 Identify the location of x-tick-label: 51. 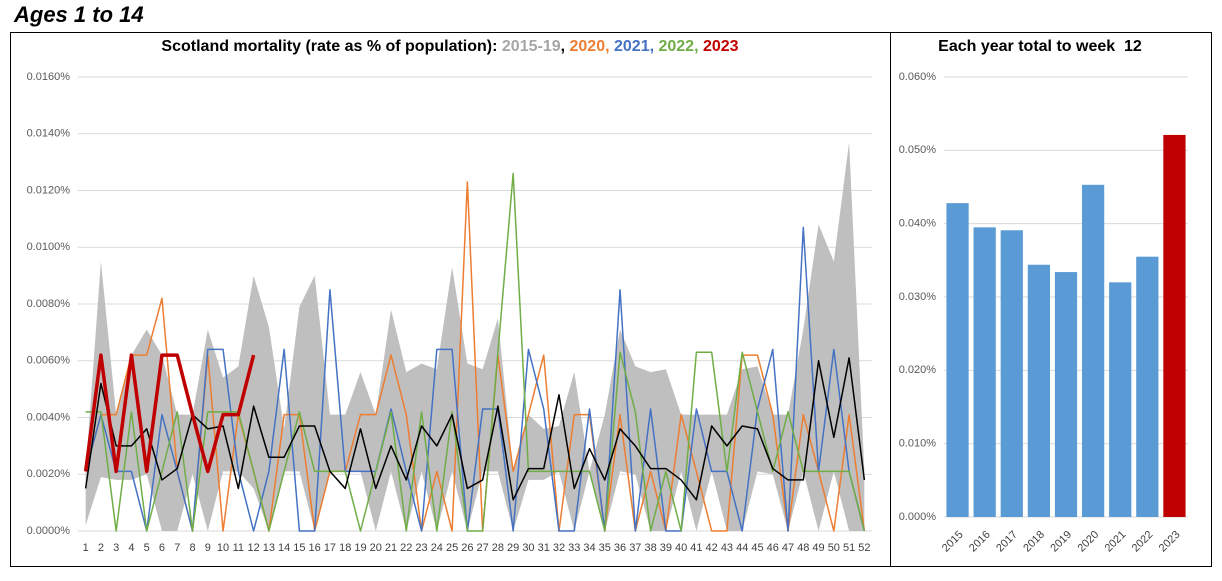
(849, 548).